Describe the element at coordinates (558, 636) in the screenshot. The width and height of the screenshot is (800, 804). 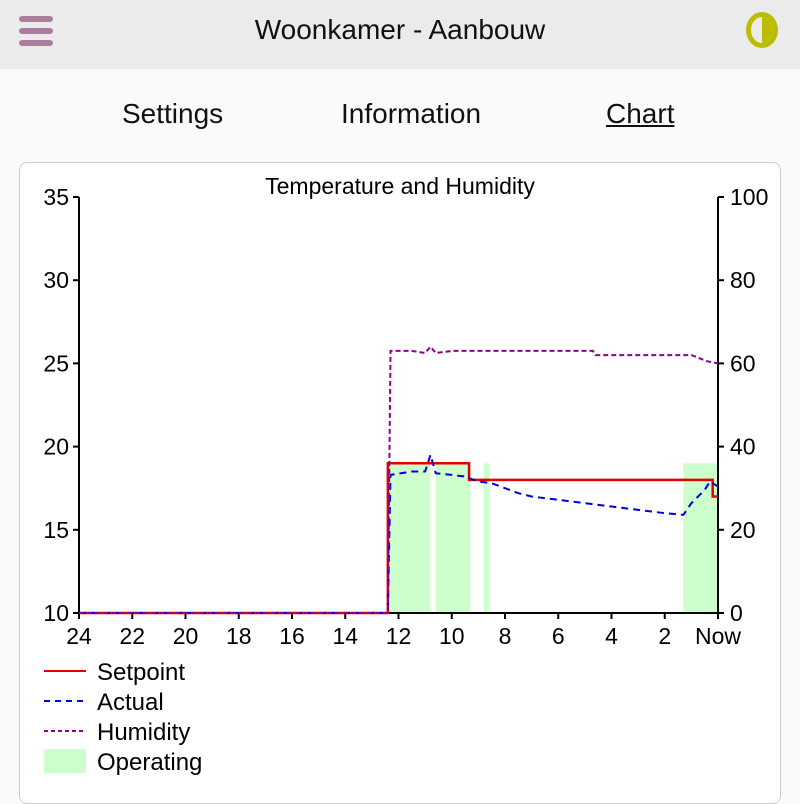
I see `x-tick-label: 6` at that location.